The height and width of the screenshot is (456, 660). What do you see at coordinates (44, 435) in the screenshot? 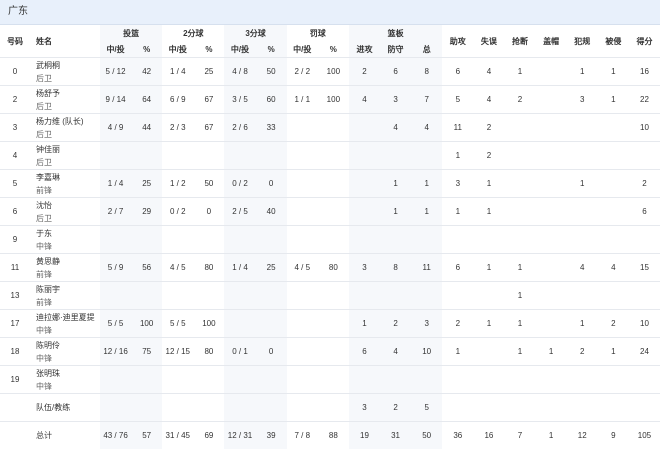
I see `player-name: 总计` at bounding box center [44, 435].